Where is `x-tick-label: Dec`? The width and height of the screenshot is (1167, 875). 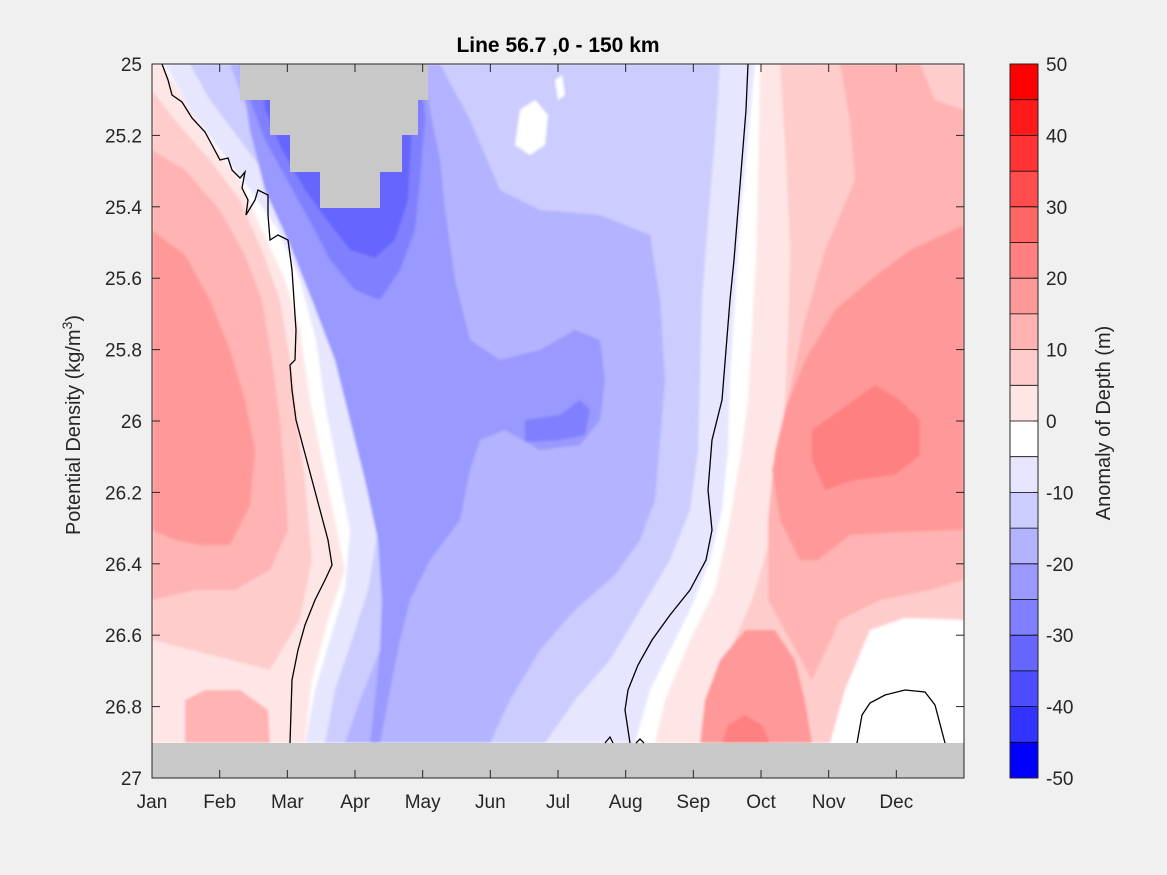 x-tick-label: Dec is located at coordinates (896, 802).